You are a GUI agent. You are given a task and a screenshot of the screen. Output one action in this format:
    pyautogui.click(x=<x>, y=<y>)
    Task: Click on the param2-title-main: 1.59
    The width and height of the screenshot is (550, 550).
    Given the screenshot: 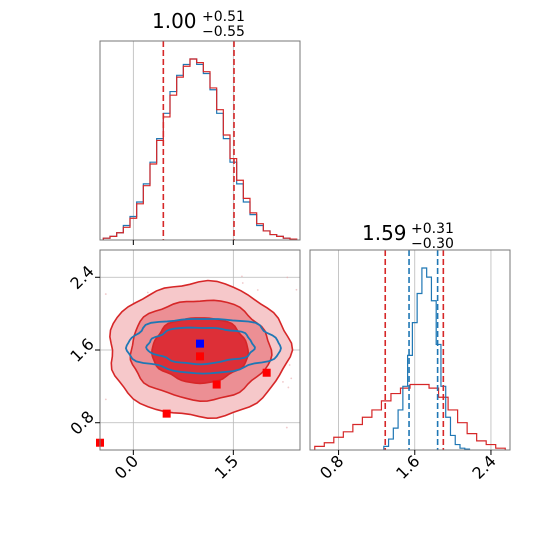 What is the action you would take?
    pyautogui.click(x=384, y=233)
    